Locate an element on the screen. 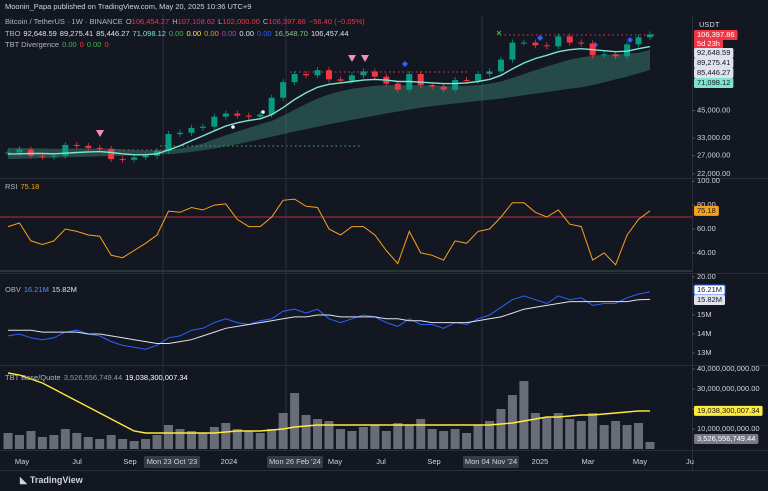 The height and width of the screenshot is (491, 768). x-tick-label: May is located at coordinates (335, 461).